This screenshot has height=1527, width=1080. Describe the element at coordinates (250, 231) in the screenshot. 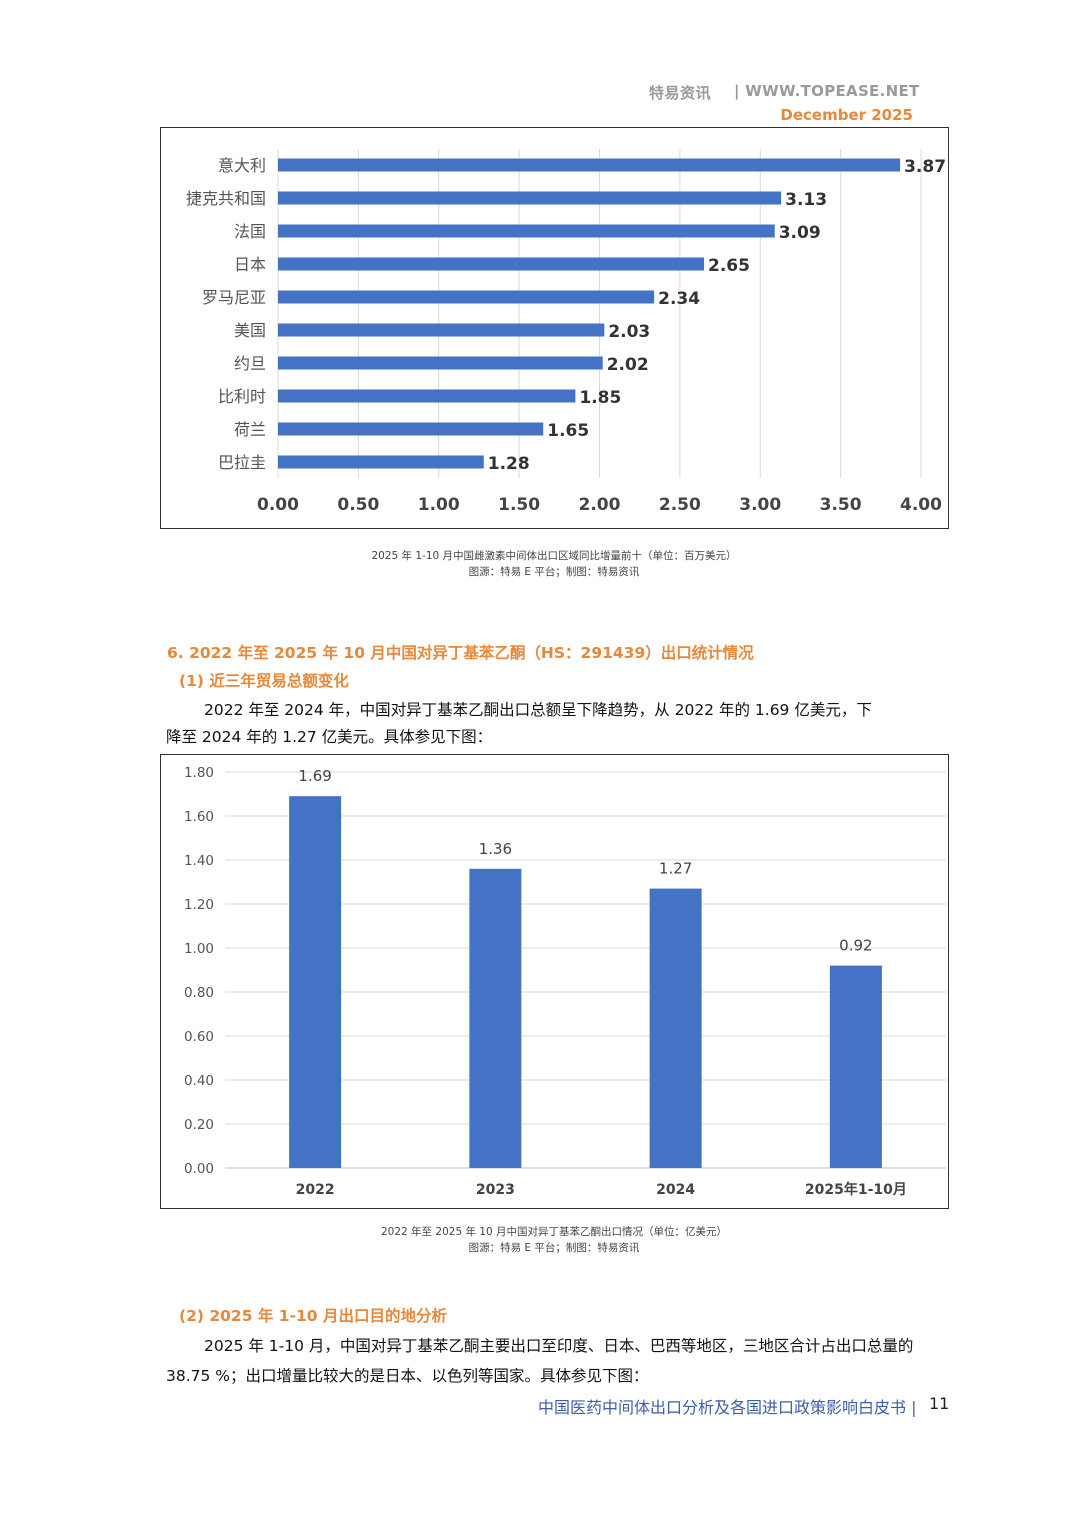

I see `chart1-category-label: 法国` at that location.